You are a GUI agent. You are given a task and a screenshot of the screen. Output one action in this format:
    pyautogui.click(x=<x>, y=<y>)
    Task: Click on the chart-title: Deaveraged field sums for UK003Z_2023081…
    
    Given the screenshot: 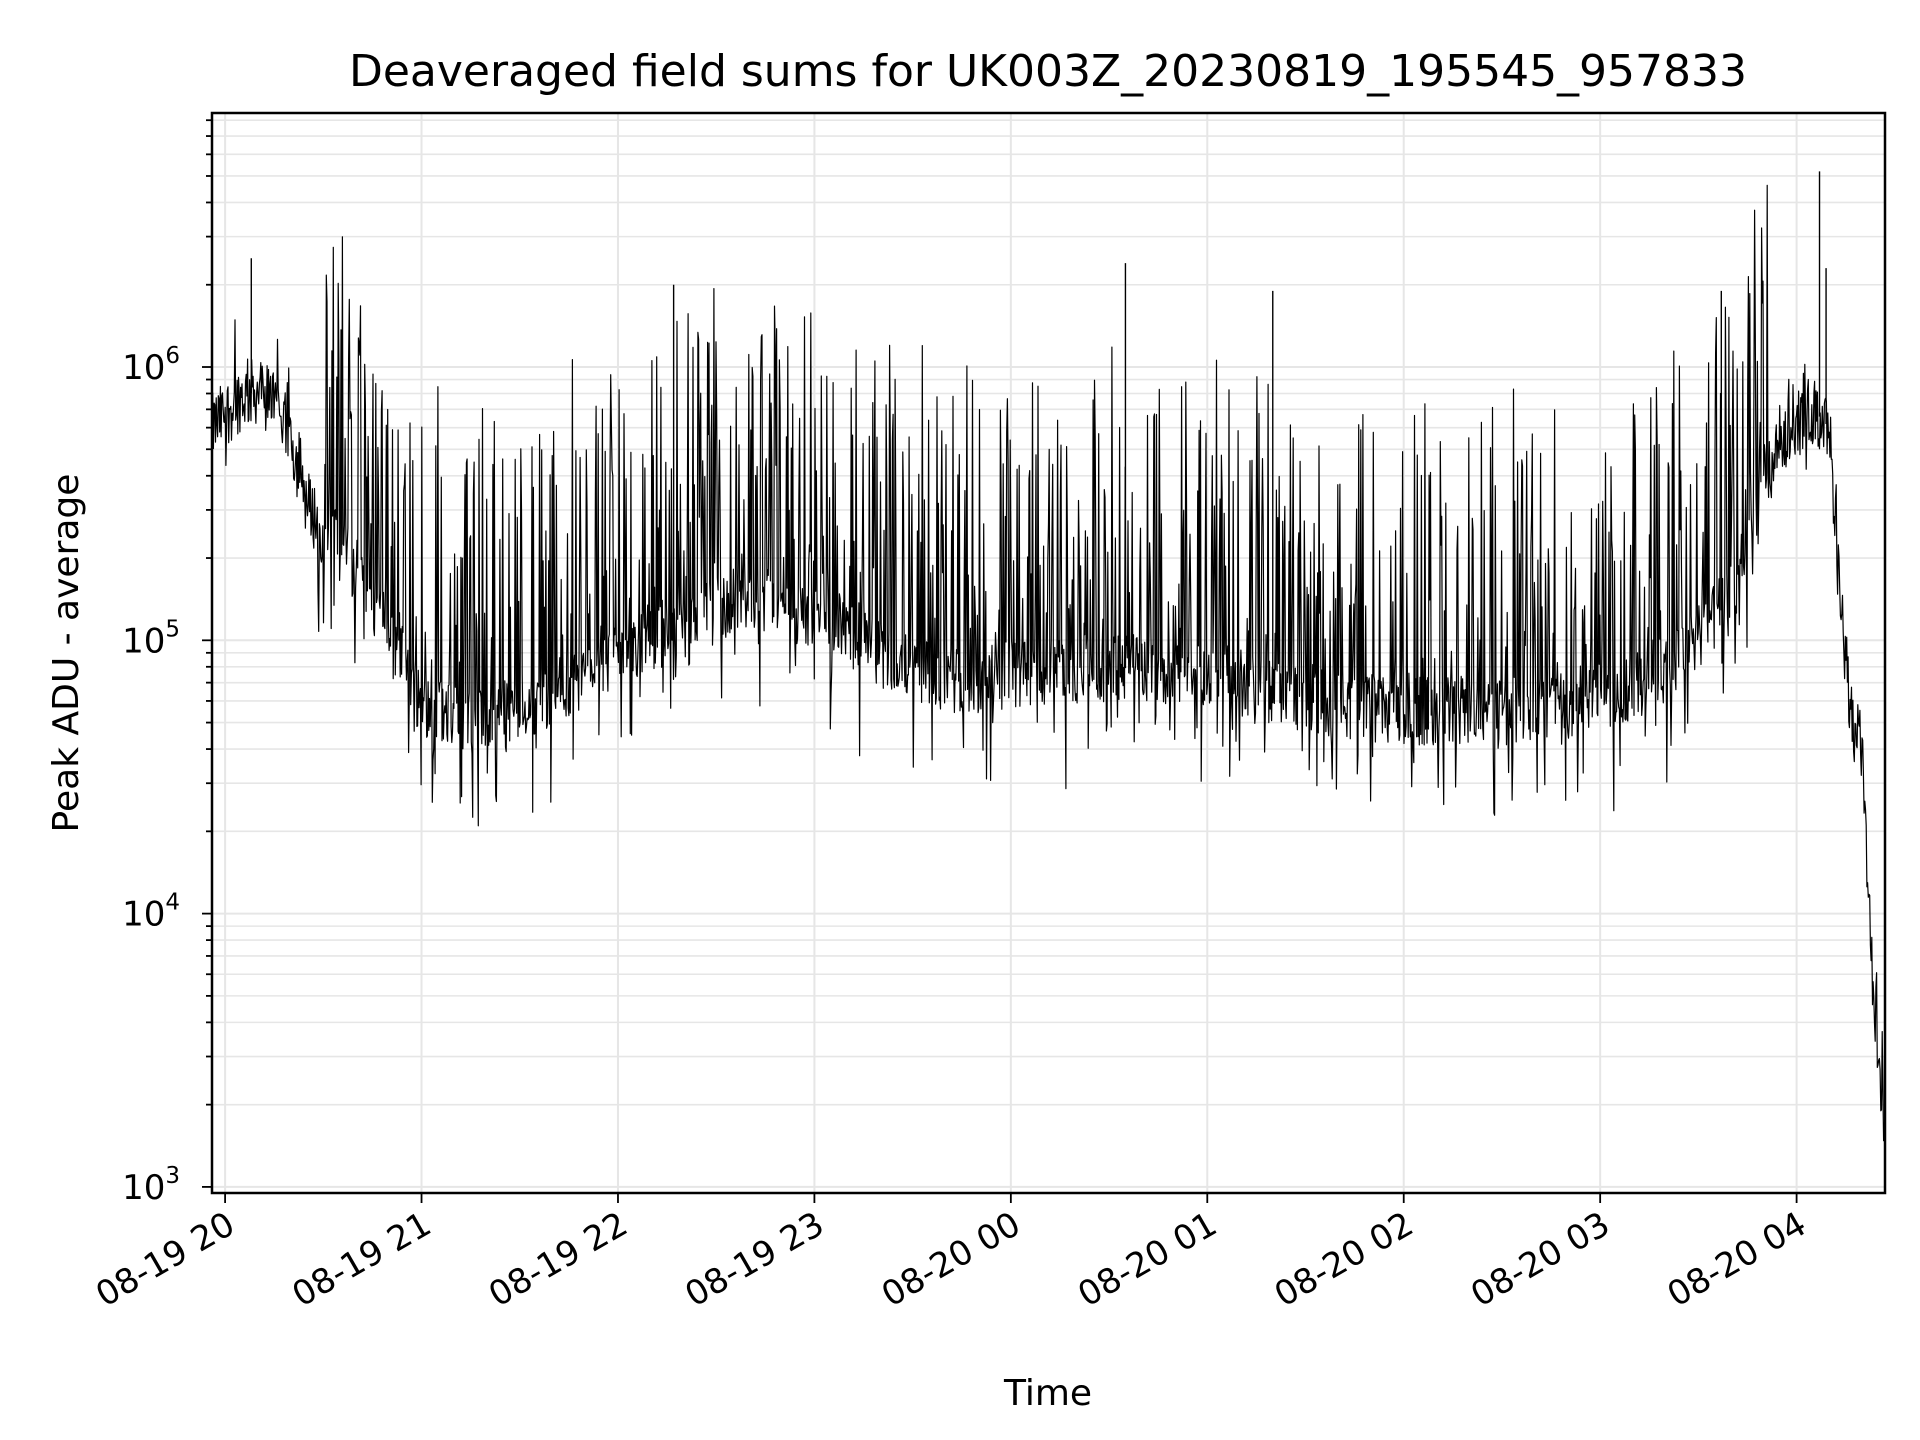 What is the action you would take?
    pyautogui.click(x=1048, y=71)
    